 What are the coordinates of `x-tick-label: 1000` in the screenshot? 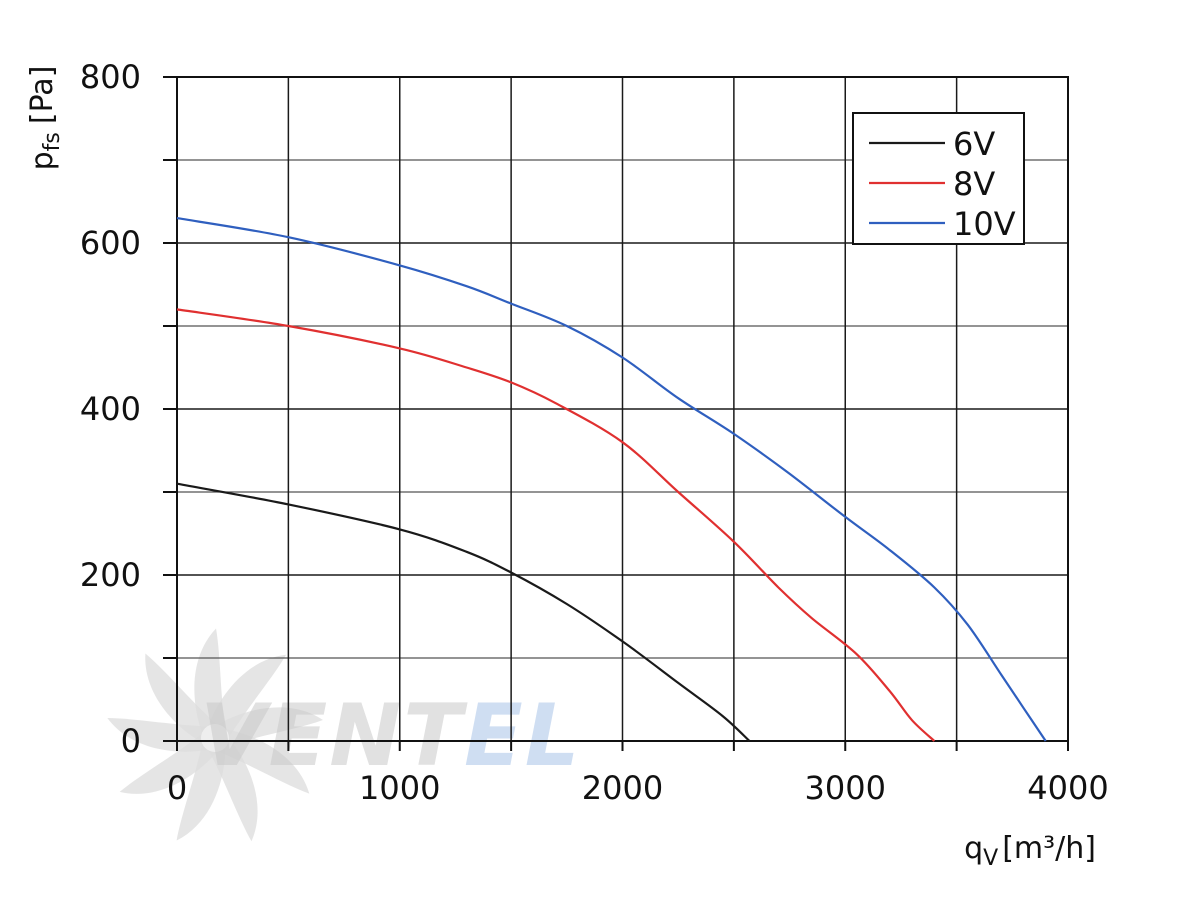 It's located at (399, 788).